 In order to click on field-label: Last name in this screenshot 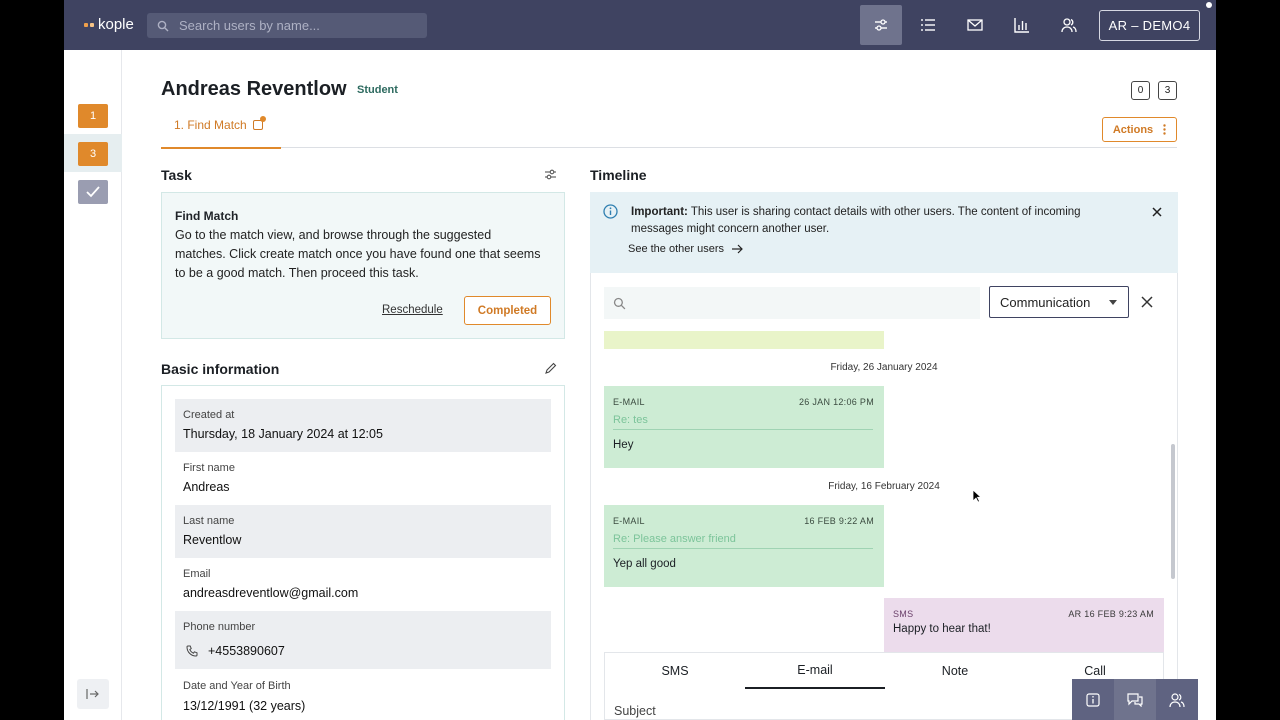, I will do `click(209, 521)`.